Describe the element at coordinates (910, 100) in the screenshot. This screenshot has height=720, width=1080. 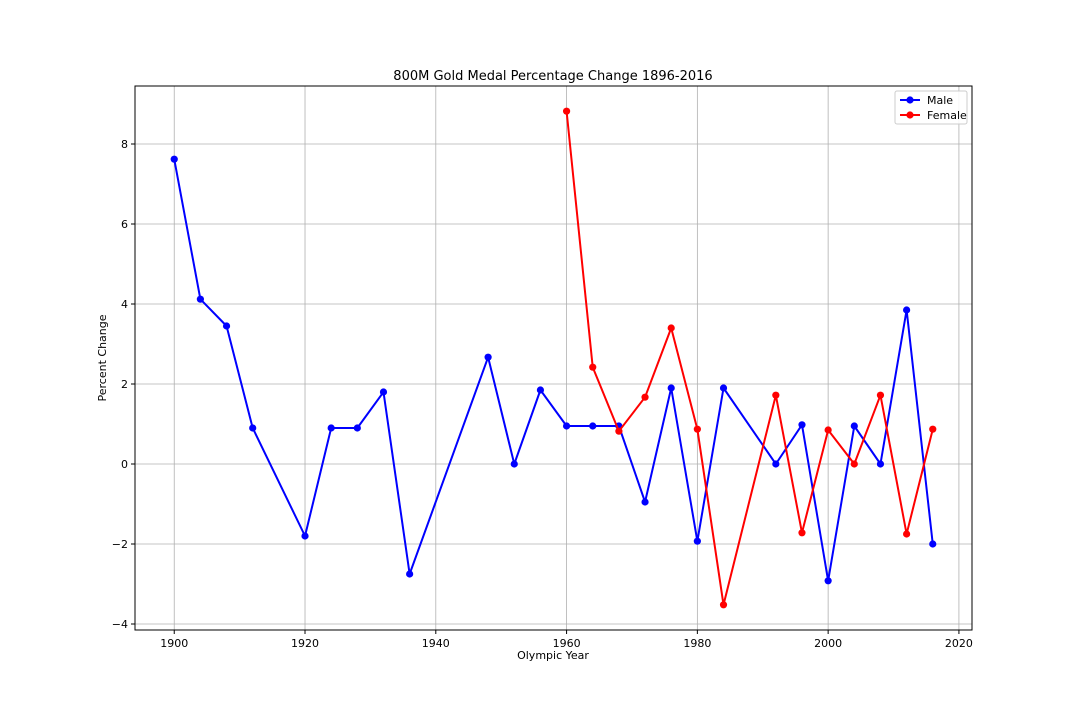
I see `legend-marker-male` at that location.